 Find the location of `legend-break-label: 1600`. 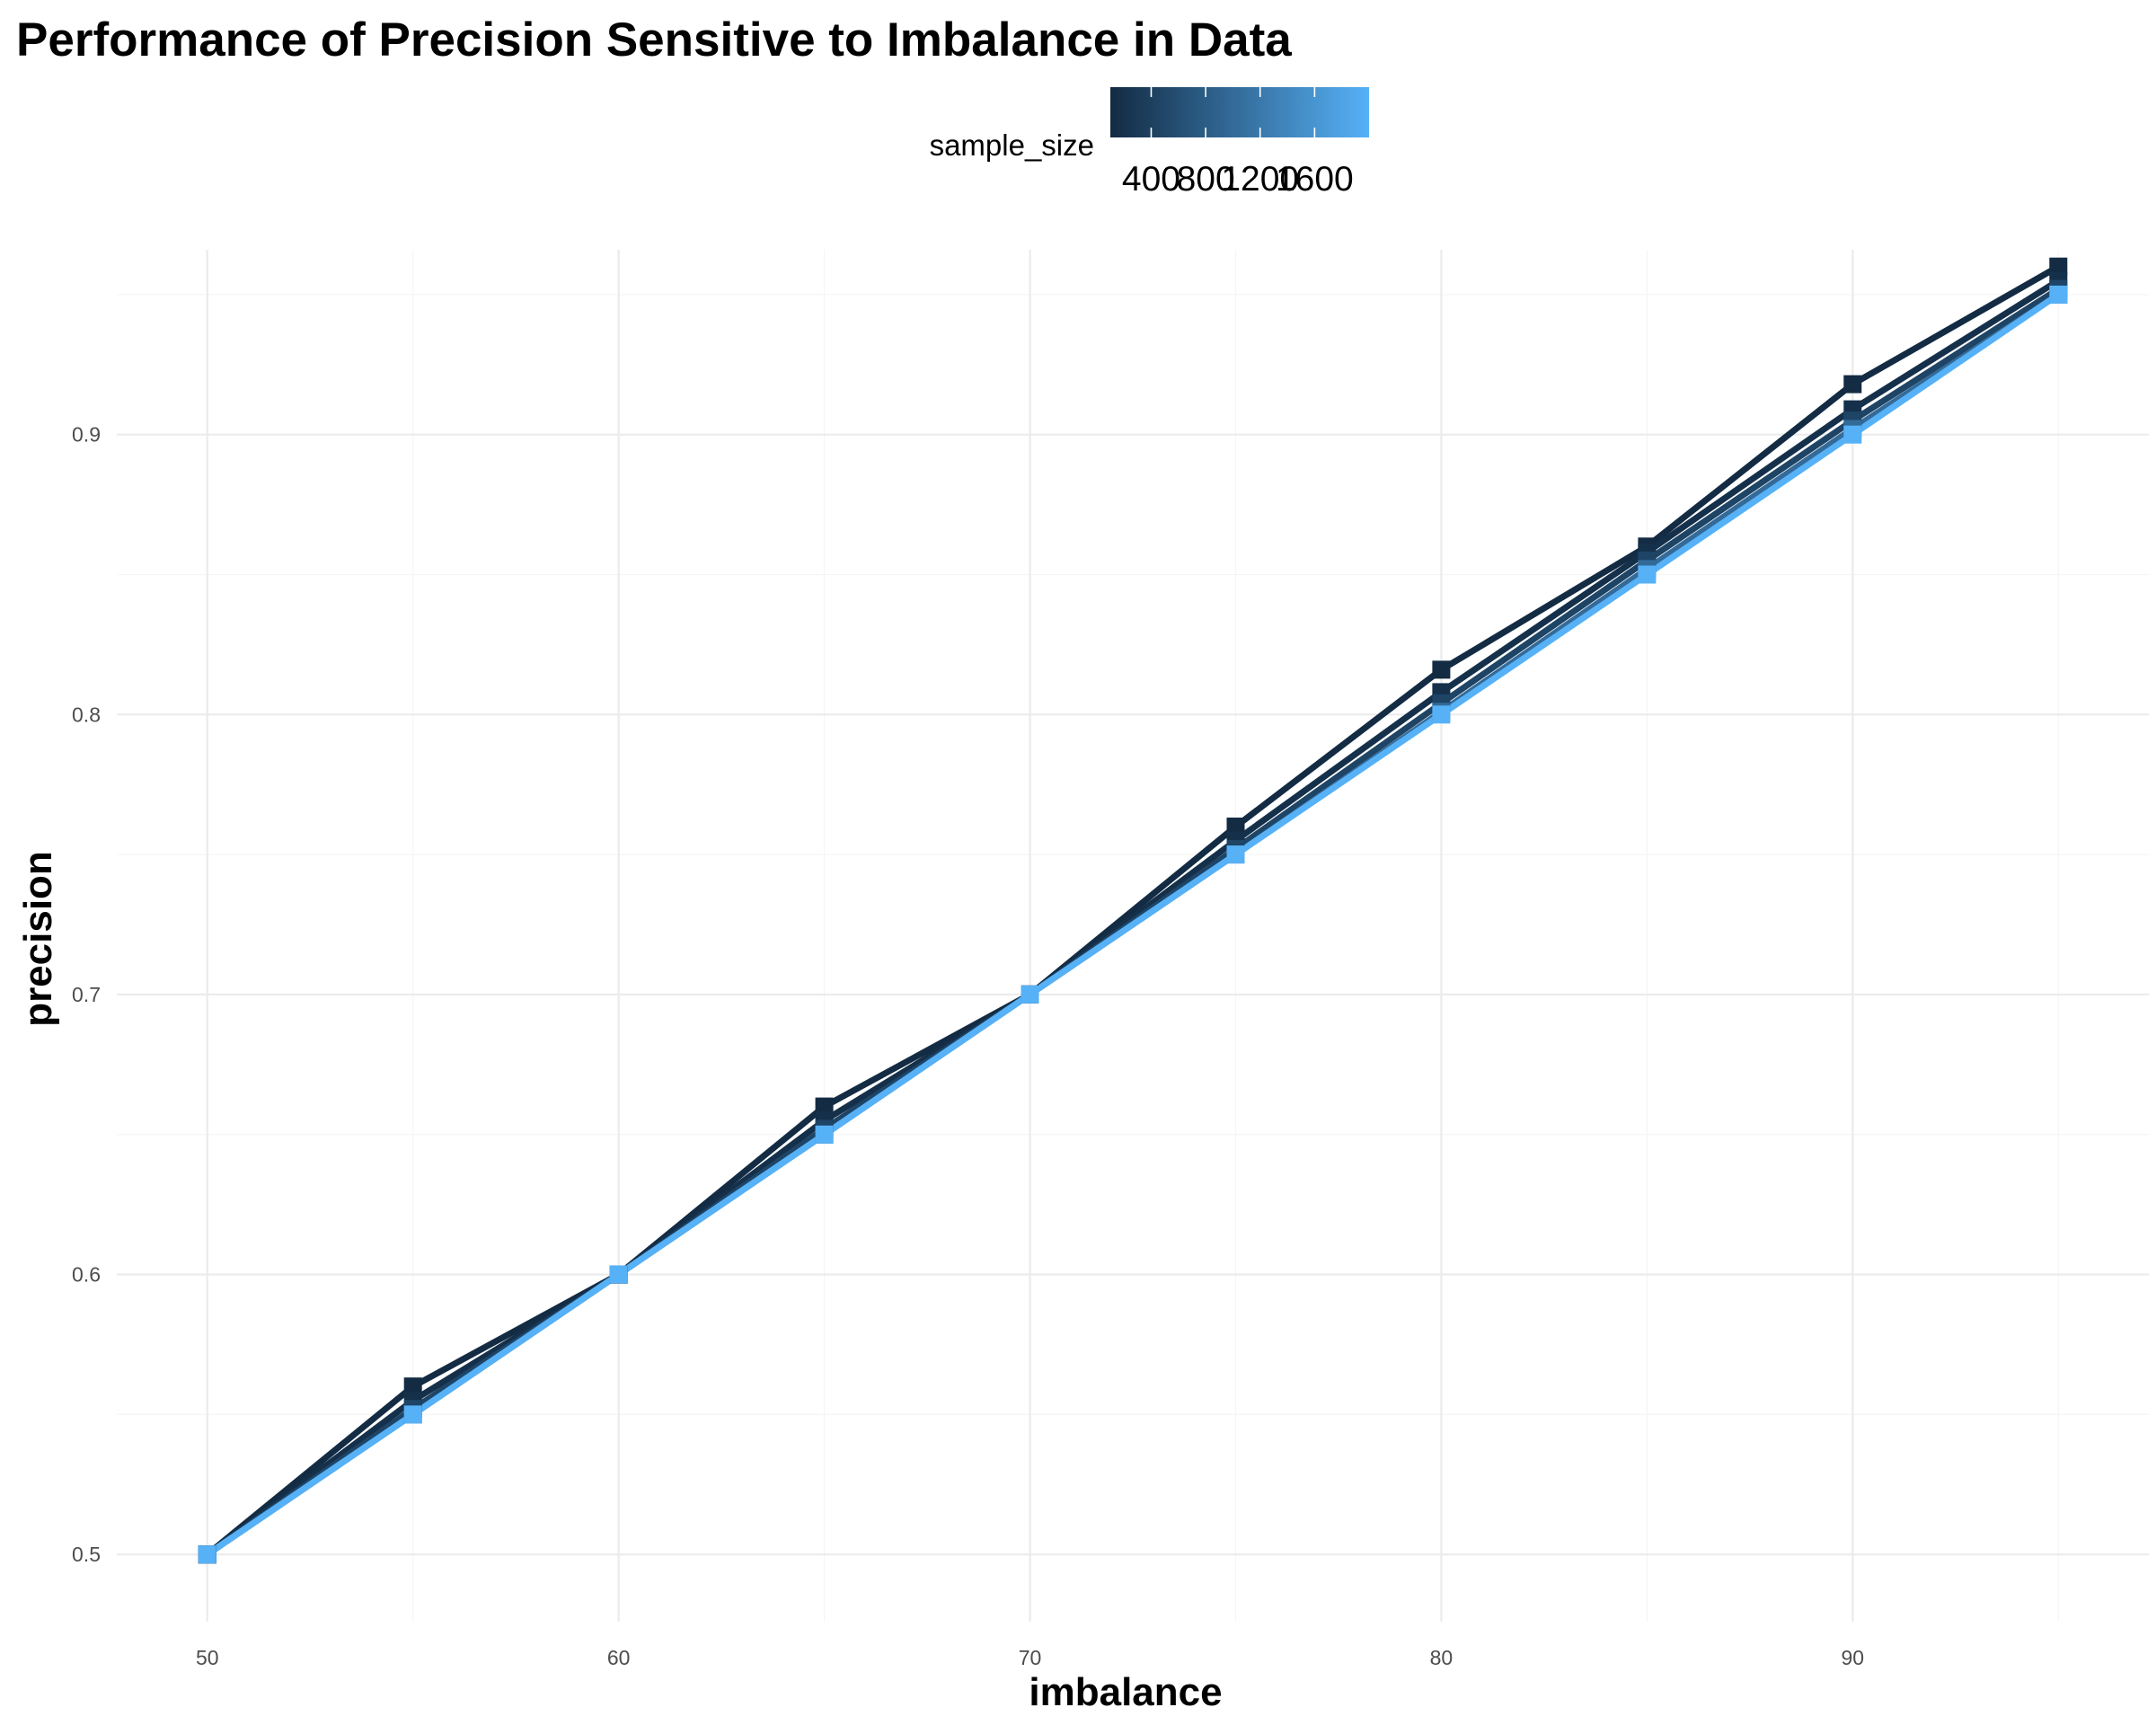

legend-break-label: 1600 is located at coordinates (1315, 179).